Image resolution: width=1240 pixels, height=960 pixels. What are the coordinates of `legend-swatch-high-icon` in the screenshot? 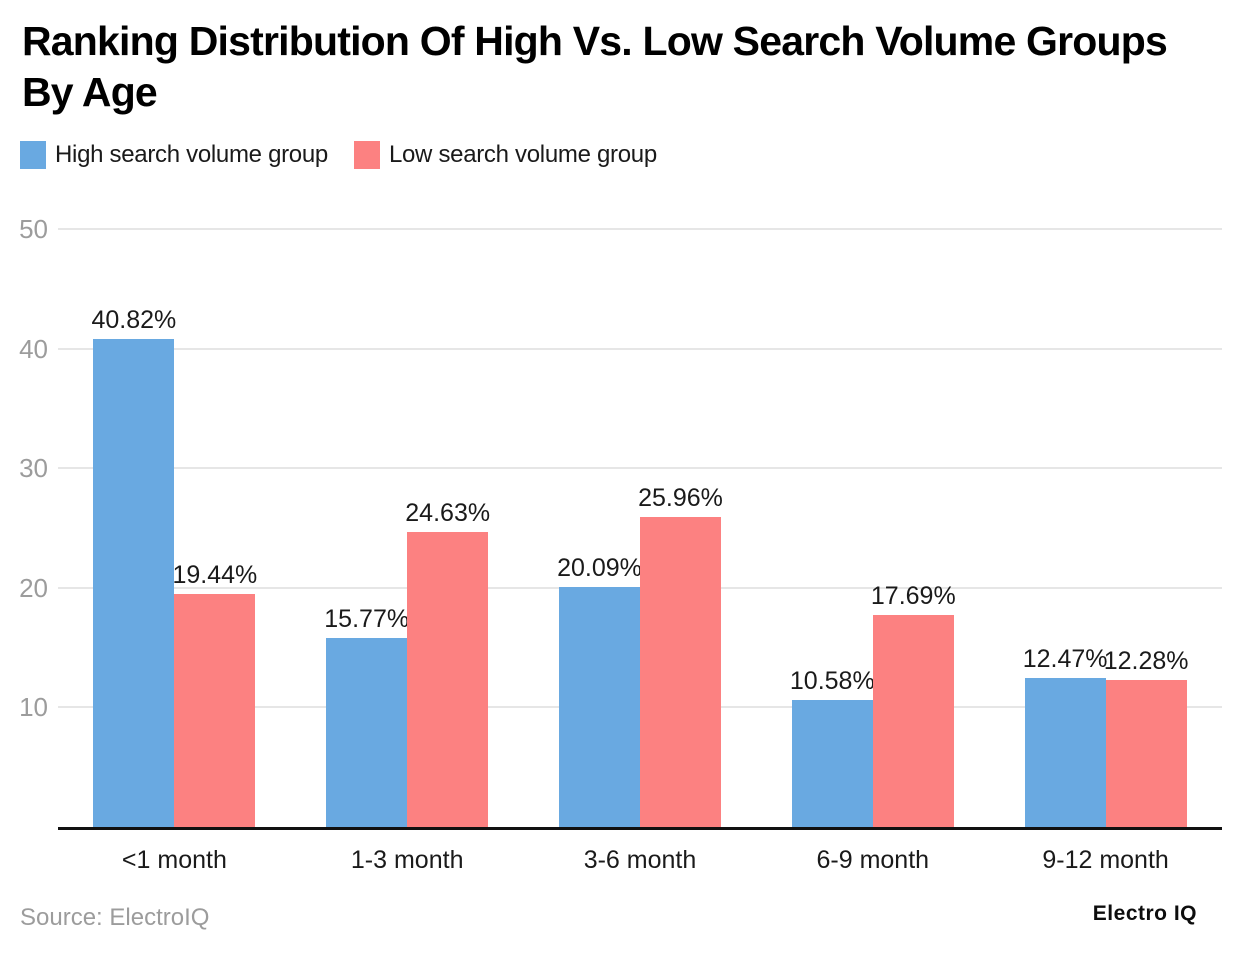 It's located at (33, 155).